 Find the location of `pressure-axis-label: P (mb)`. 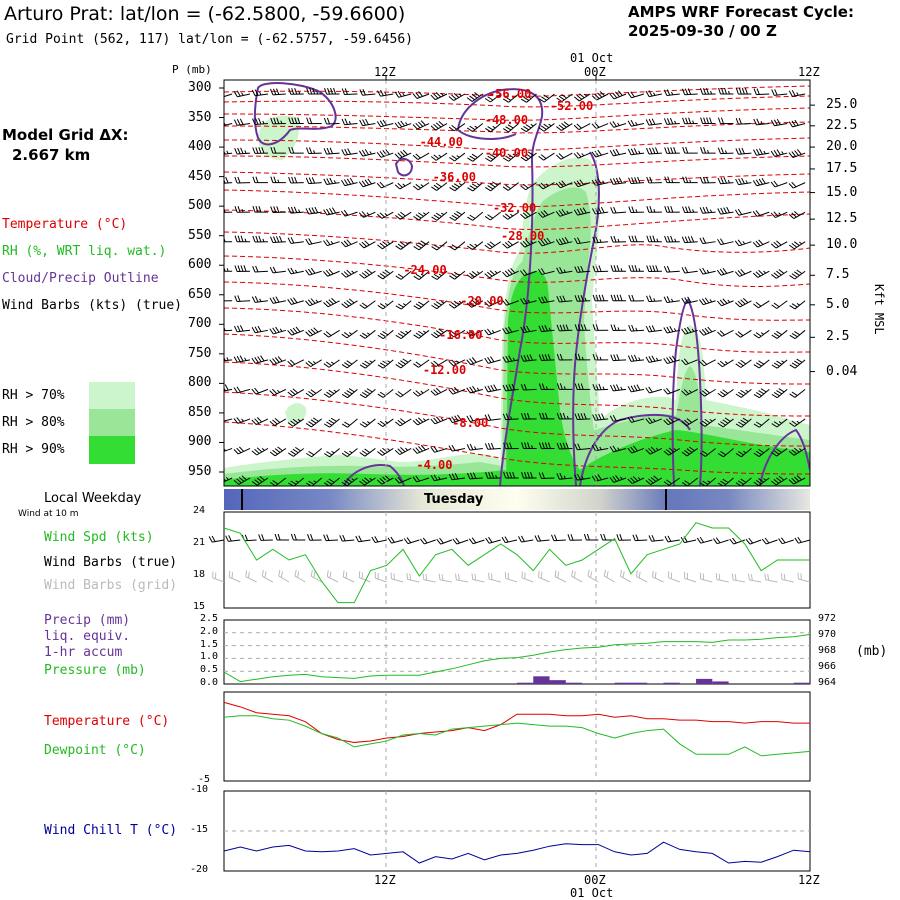

pressure-axis-label: P (mb) is located at coordinates (192, 69).